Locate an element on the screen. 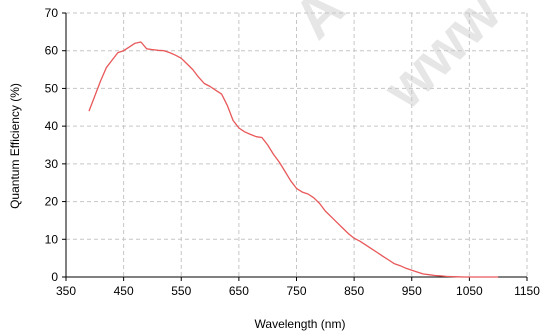 This screenshot has height=335, width=550. y-tick-label: 10 is located at coordinates (52, 239).